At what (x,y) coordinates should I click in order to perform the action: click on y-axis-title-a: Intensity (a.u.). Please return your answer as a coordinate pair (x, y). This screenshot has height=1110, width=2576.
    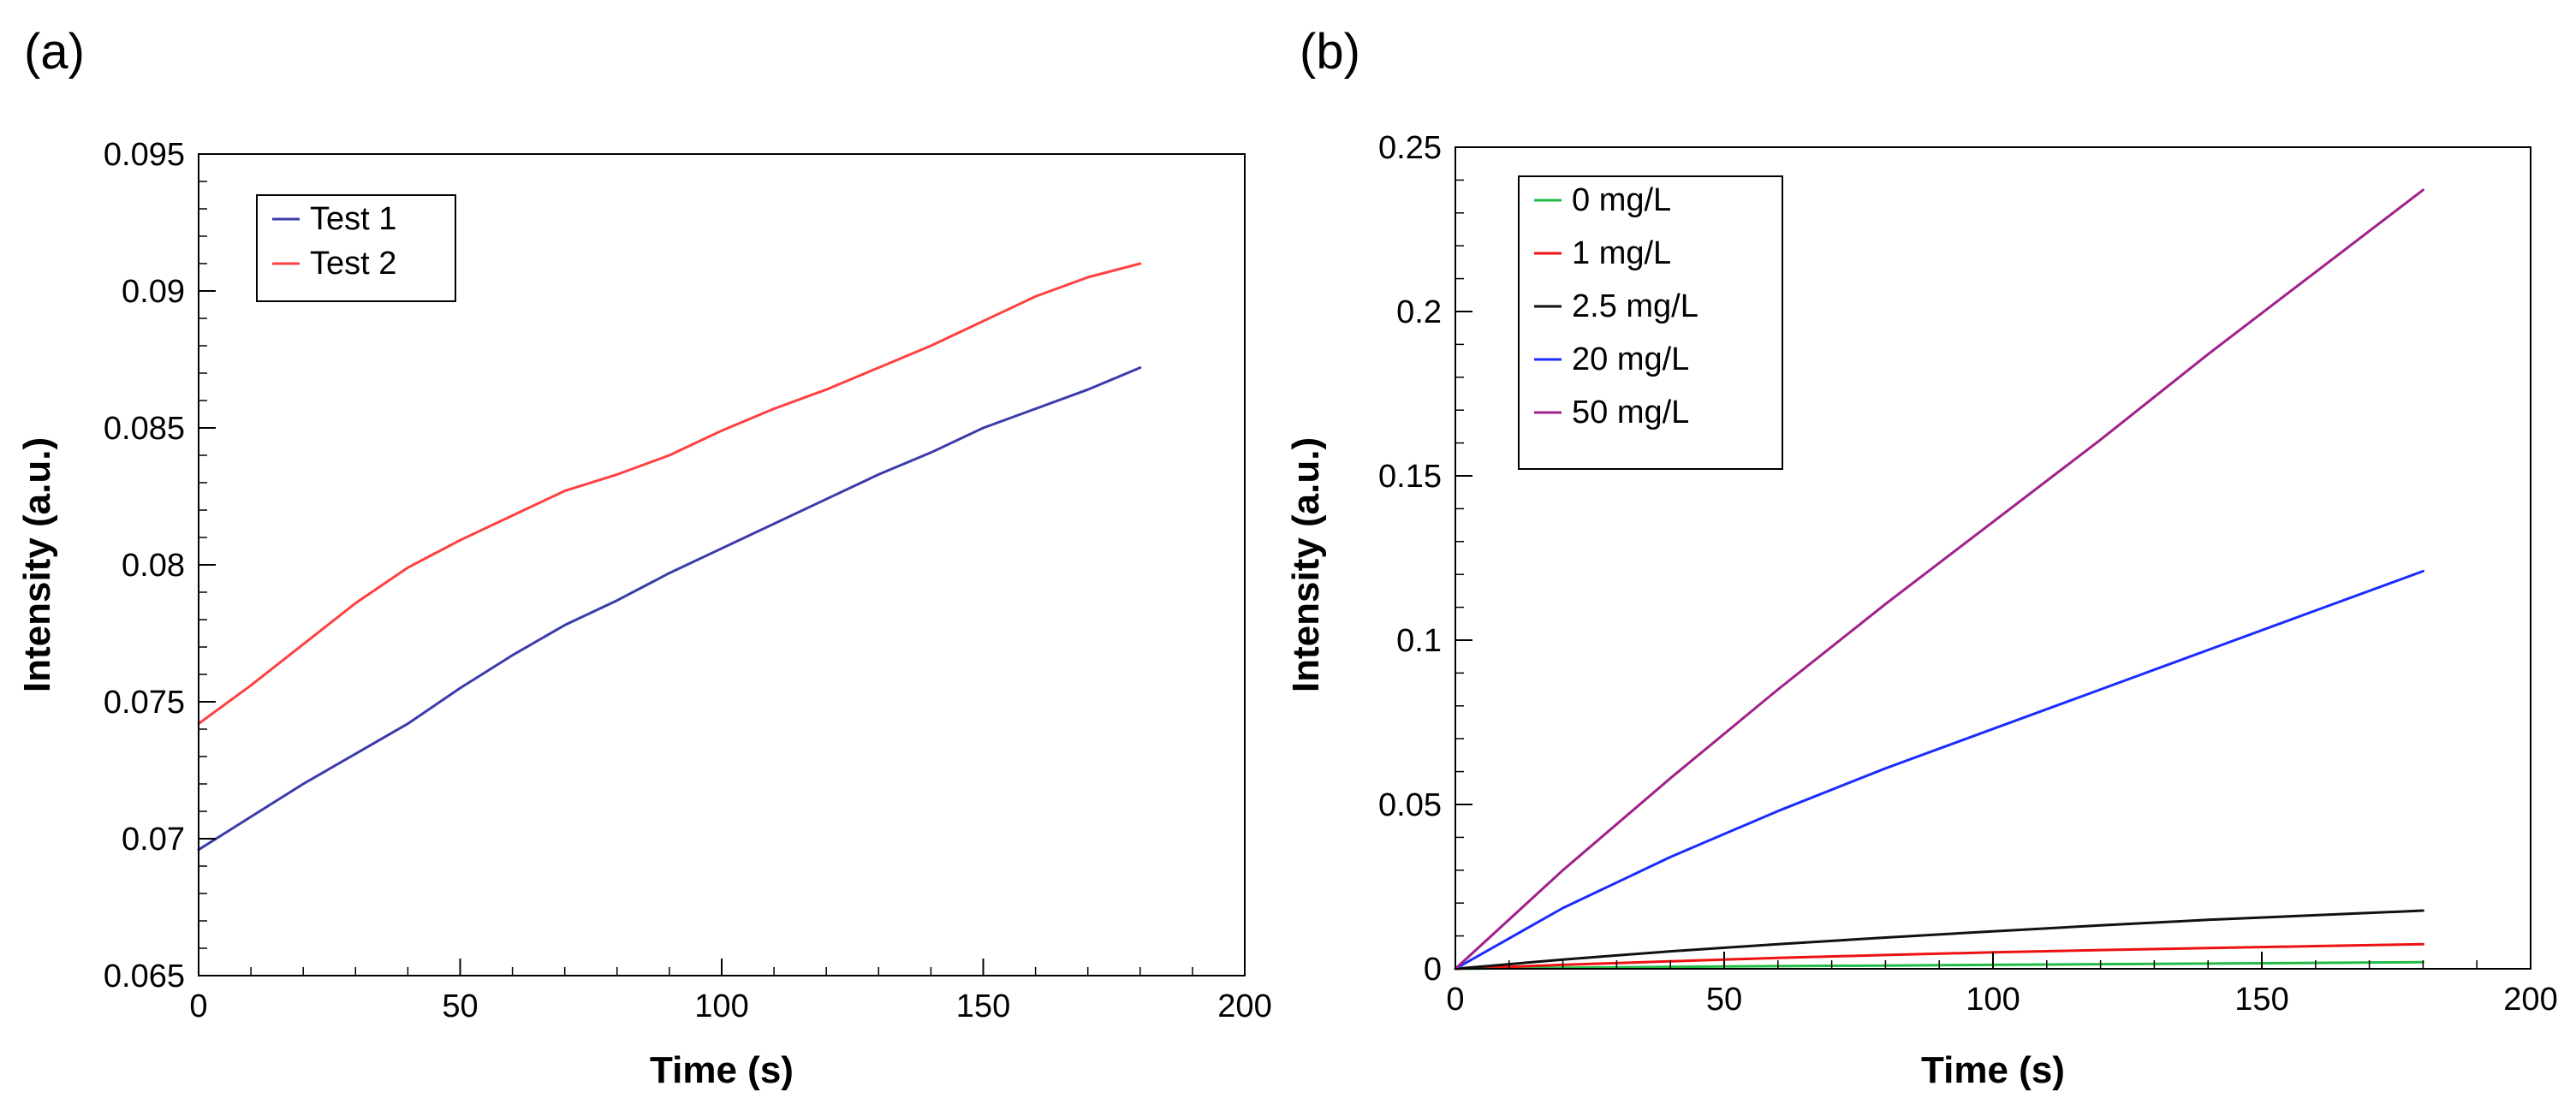
    Looking at the image, I should click on (37, 564).